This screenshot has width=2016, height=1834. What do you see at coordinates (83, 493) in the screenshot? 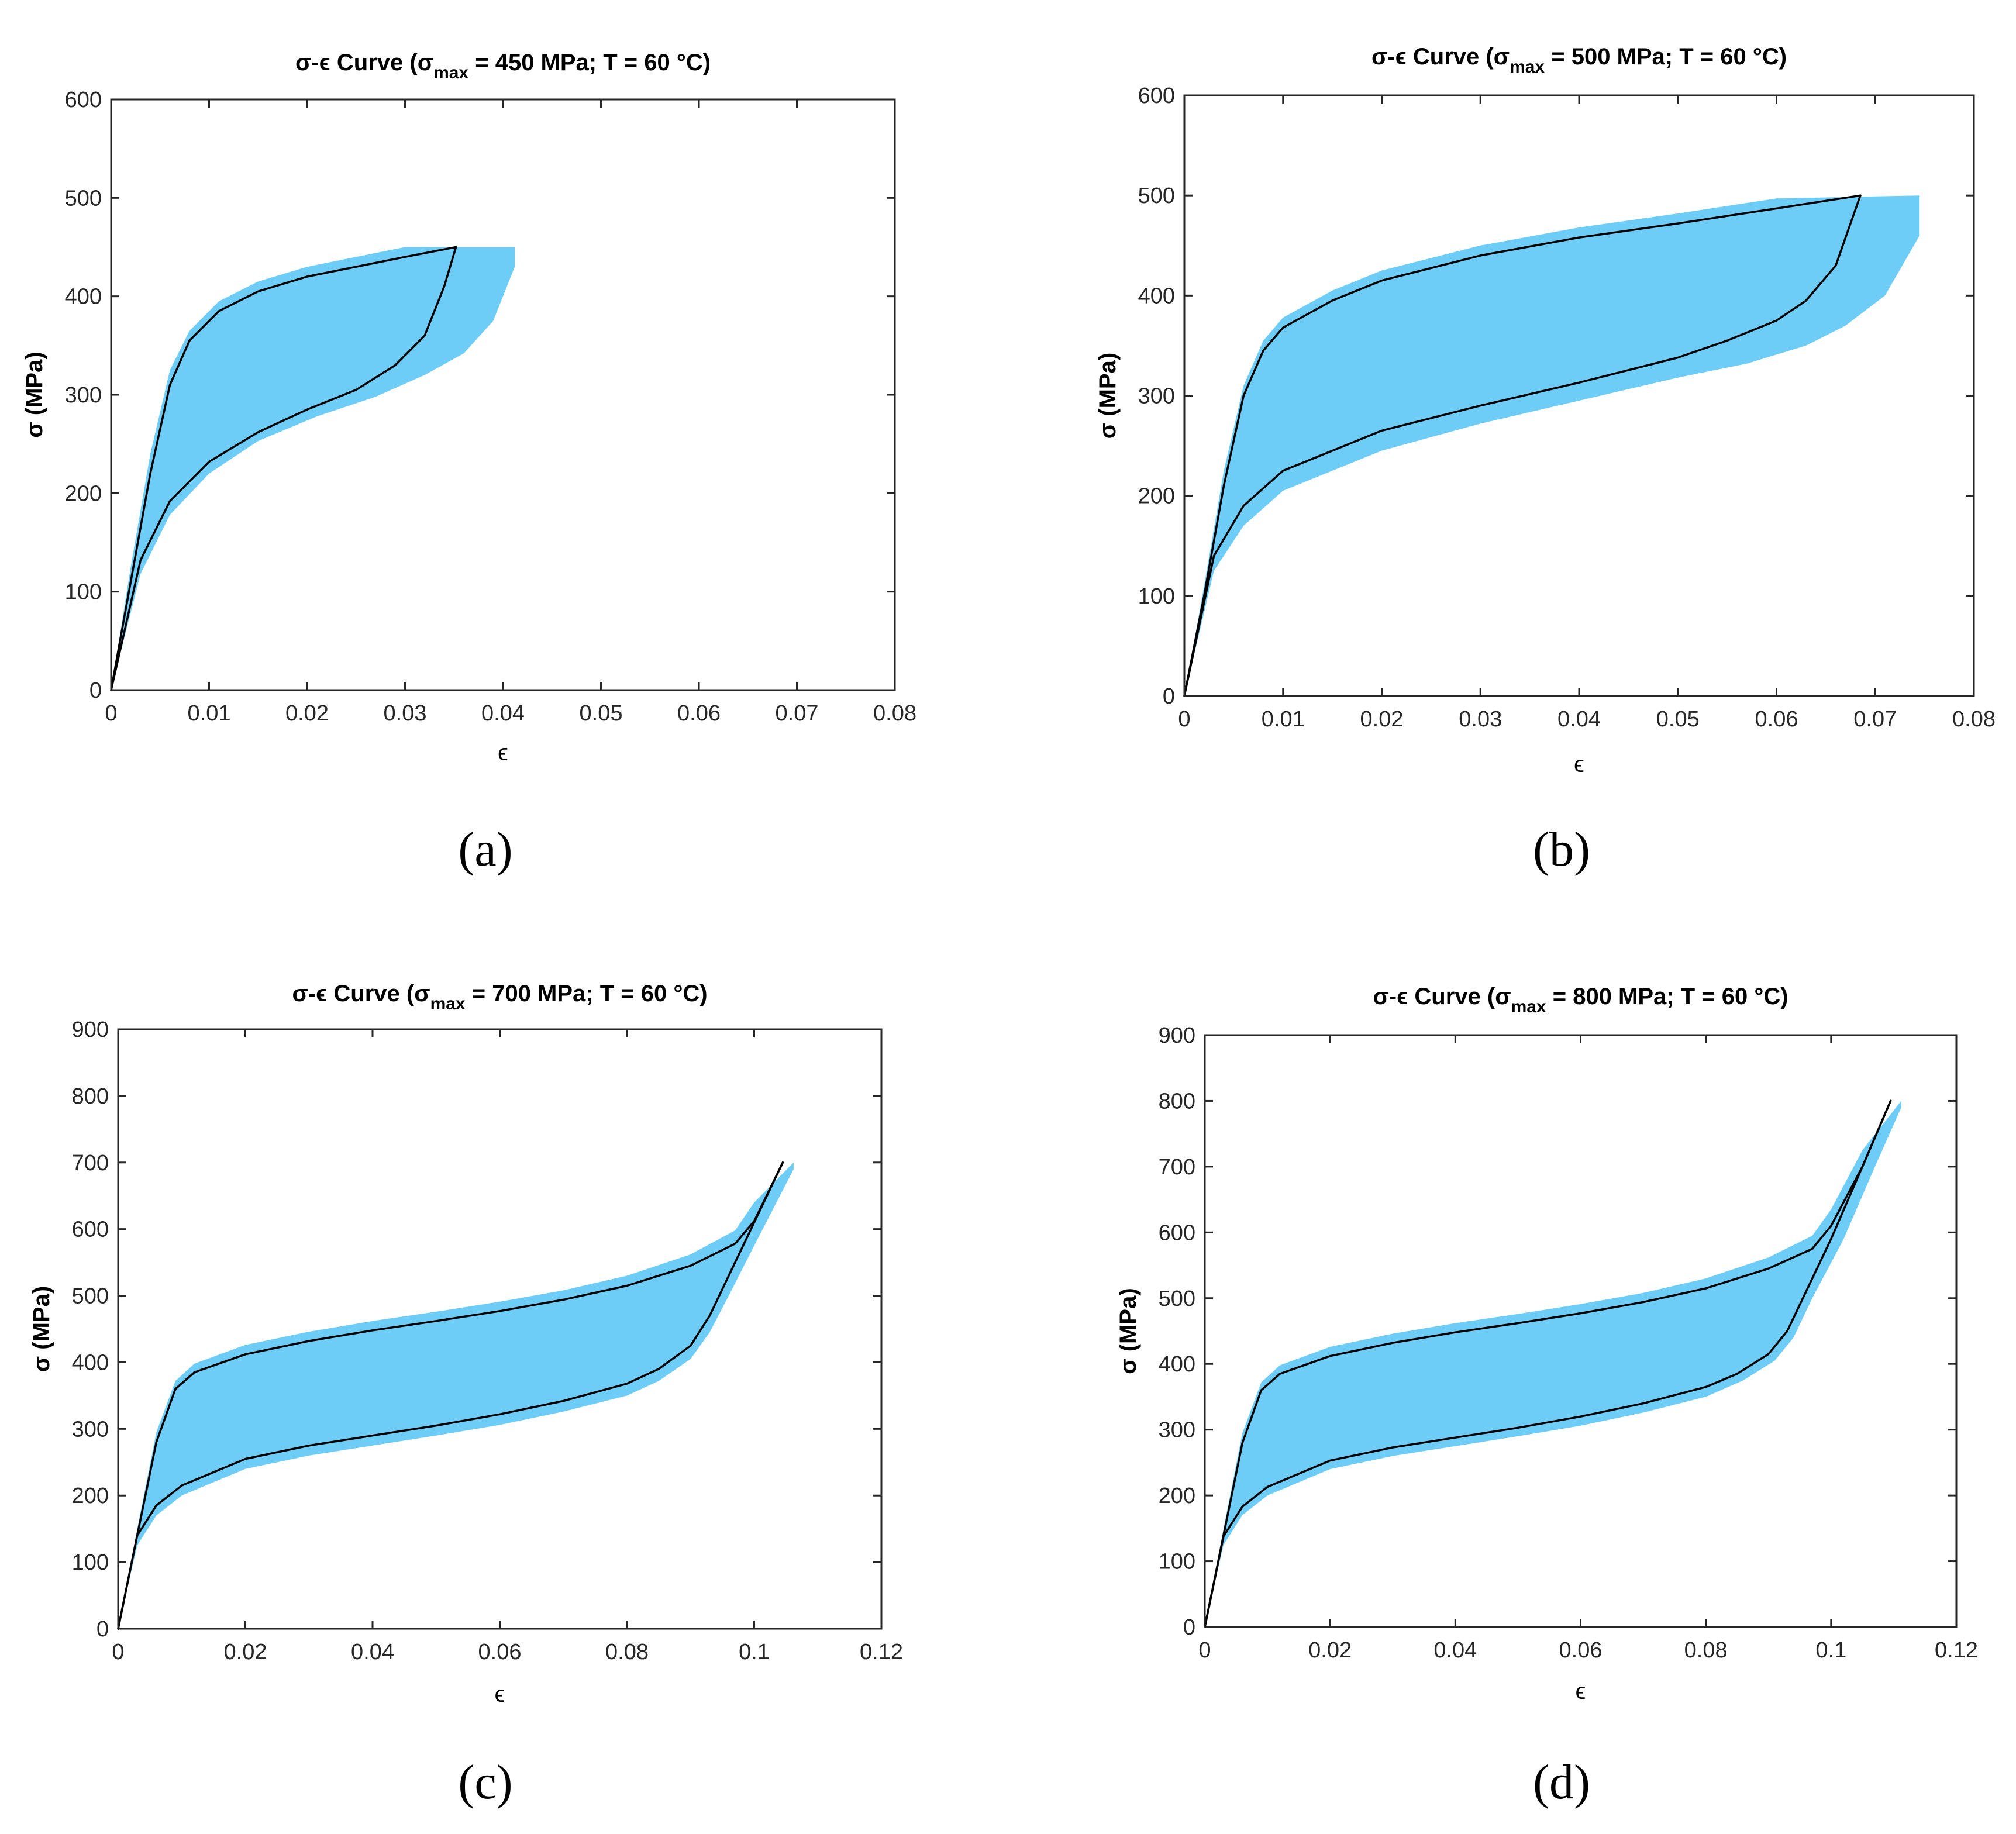
I see `panel-a-y-tick-label: 200` at bounding box center [83, 493].